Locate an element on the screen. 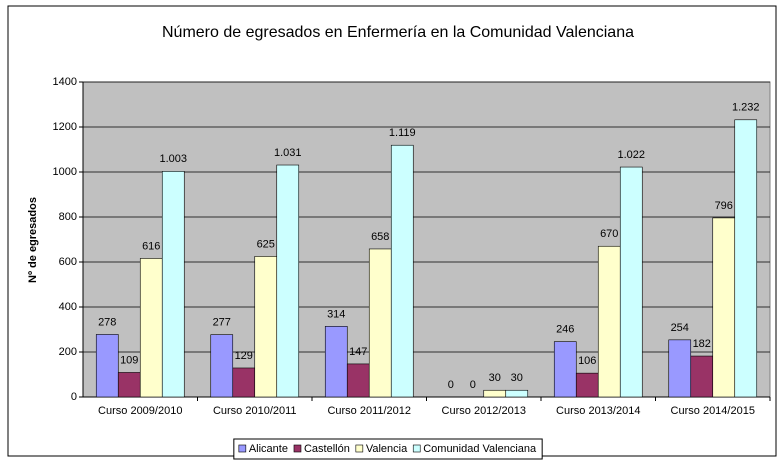 The image size is (782, 462). data-label: 147 is located at coordinates (358, 352).